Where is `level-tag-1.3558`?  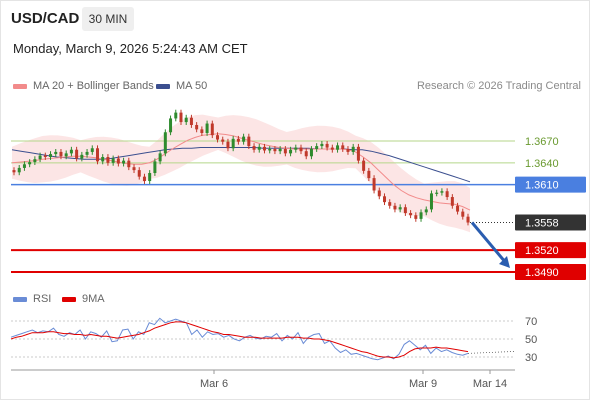
level-tag-1.3558 is located at coordinates (550, 222).